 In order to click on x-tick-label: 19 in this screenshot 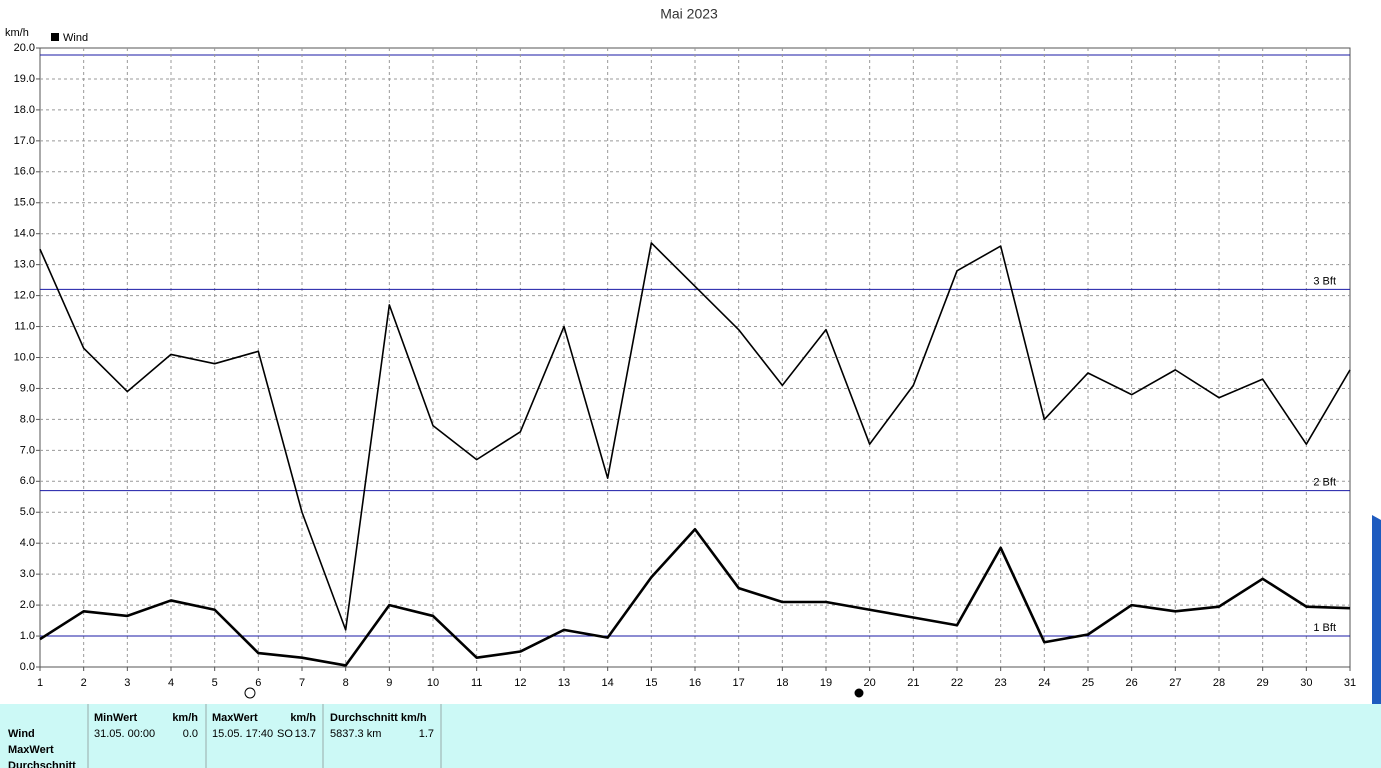, I will do `click(826, 683)`.